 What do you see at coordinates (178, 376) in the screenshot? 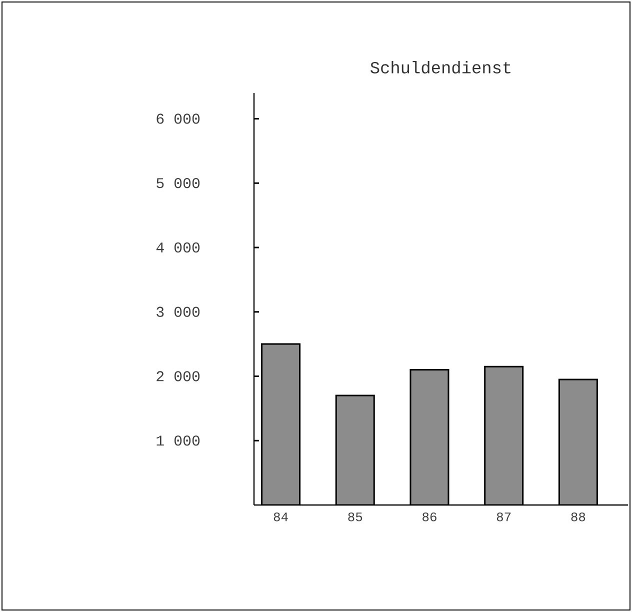
I see `y-tick-label: 2 000` at bounding box center [178, 376].